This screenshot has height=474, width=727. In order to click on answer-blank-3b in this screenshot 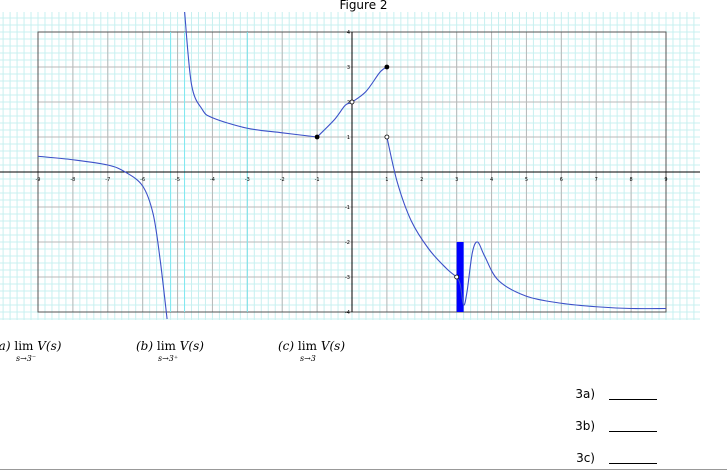, I will do `click(633, 431)`.